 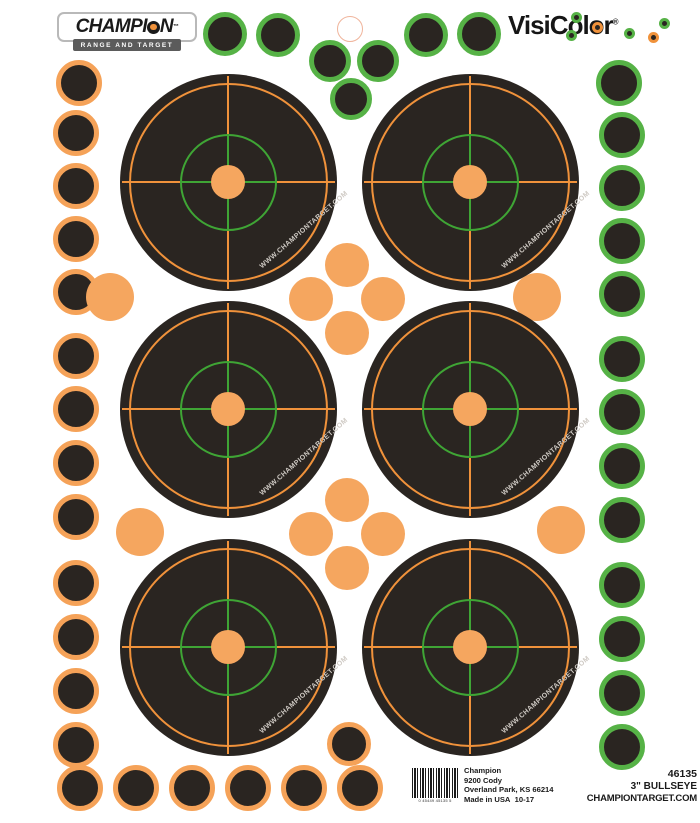 I want to click on bullseye-target-6: WWW.CHAMPIONTARGET.COM, so click(x=476, y=647).